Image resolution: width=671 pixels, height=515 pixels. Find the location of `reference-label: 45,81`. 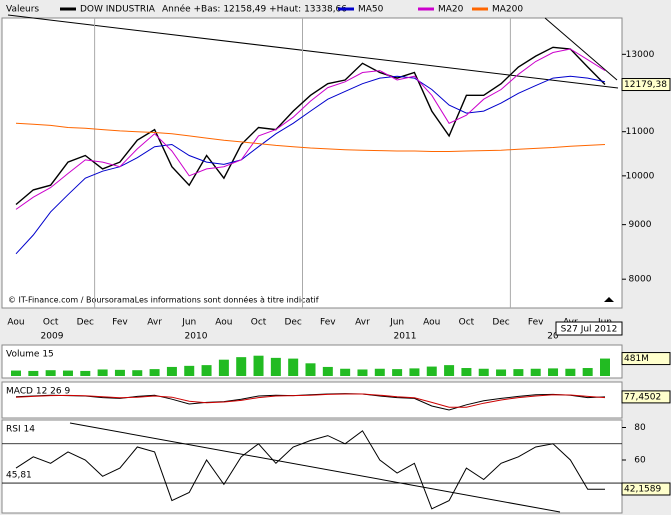

reference-label: 45,81 is located at coordinates (19, 476).